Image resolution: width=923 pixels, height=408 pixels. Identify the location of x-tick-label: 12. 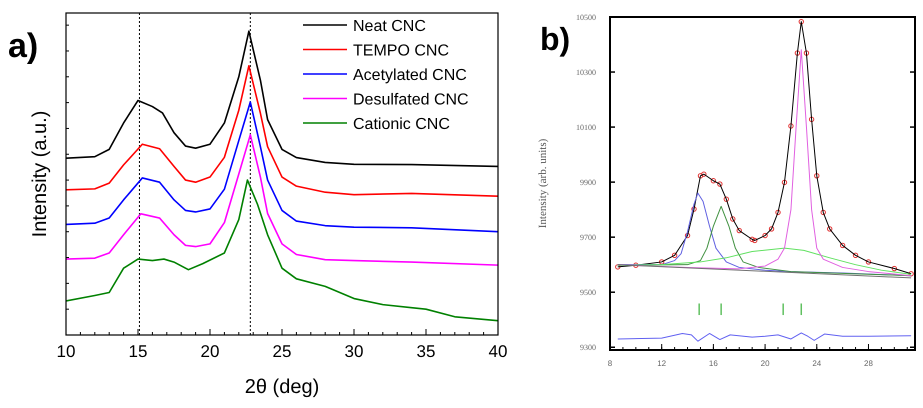
(662, 363).